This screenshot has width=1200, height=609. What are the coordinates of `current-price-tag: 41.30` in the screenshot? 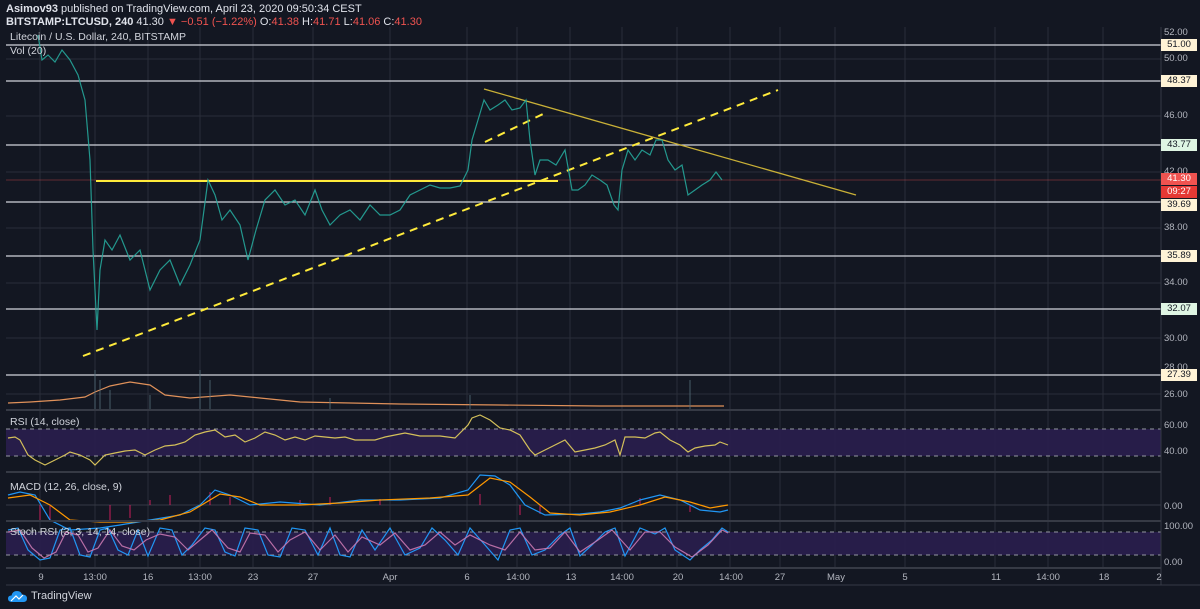 It's located at (1179, 179).